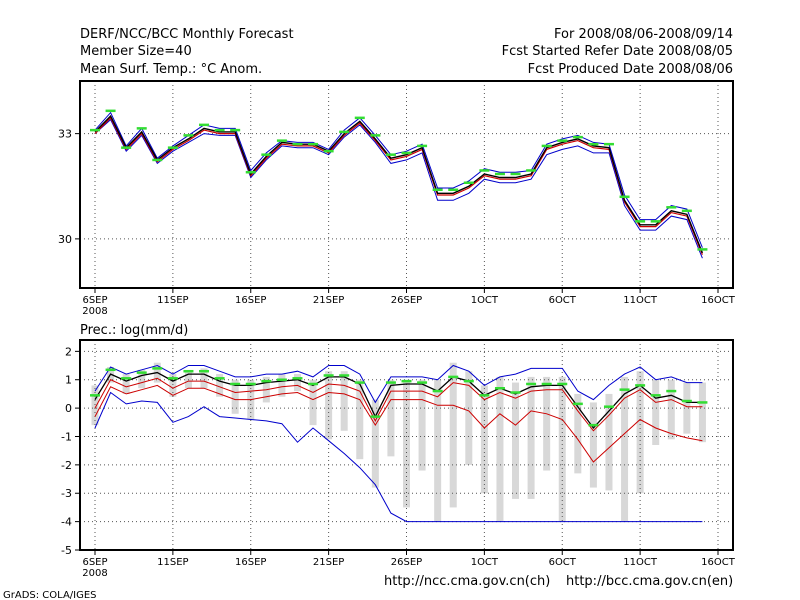 The image size is (800, 600). I want to click on variable-label: Mean Surf. Temp.: °C Anom., so click(171, 69).